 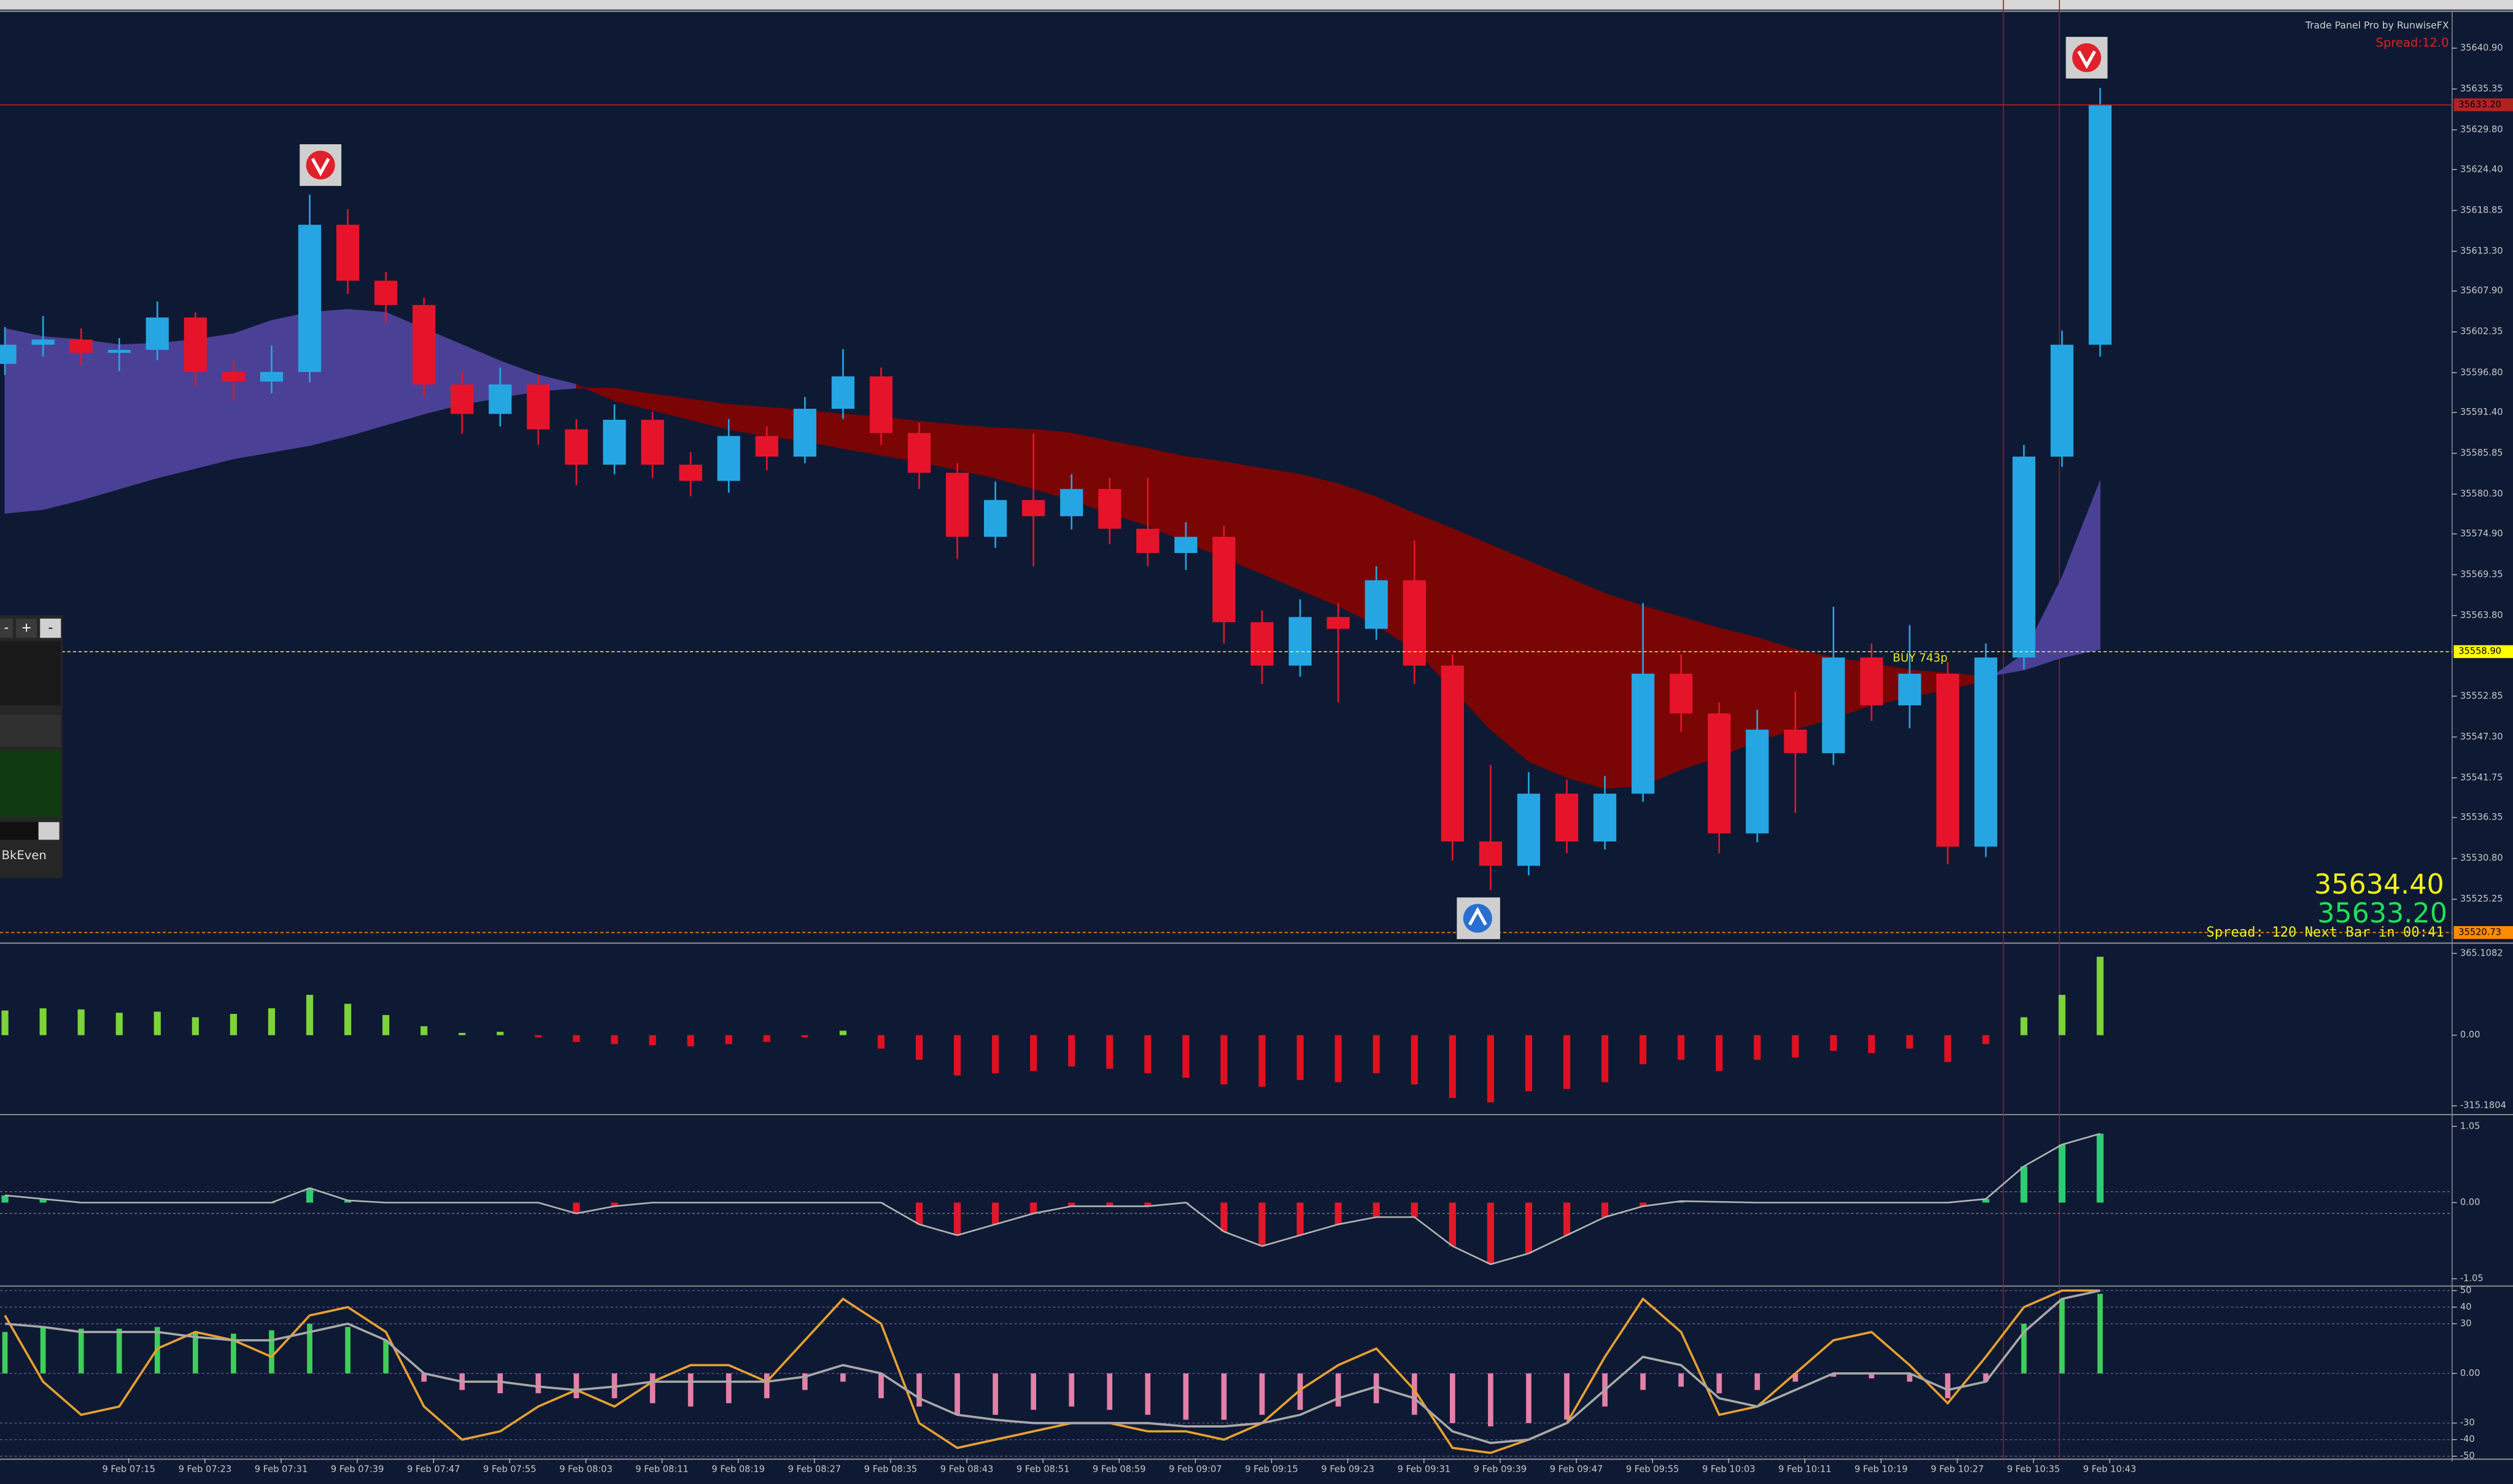 I want to click on signal-icon, so click(x=321, y=165).